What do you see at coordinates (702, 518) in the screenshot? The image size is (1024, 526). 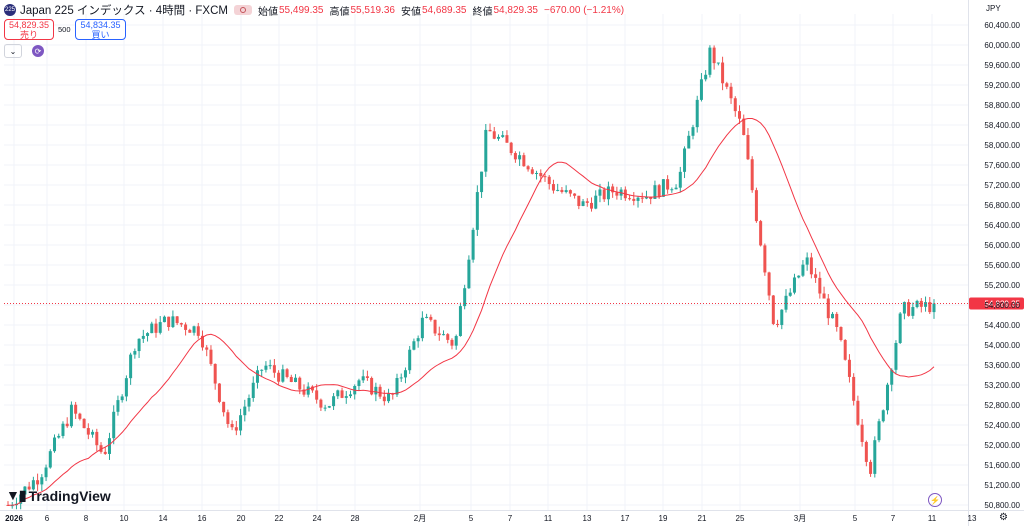 I see `time-tick-label: 21` at bounding box center [702, 518].